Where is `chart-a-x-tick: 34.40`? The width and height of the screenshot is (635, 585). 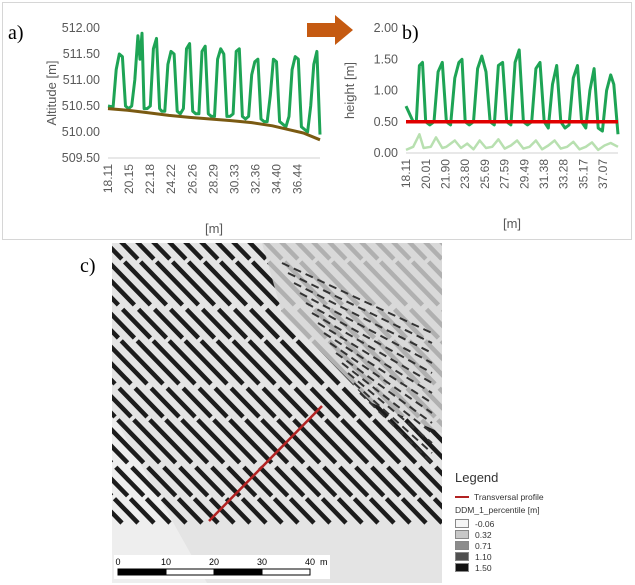 chart-a-x-tick: 34.40 is located at coordinates (277, 179).